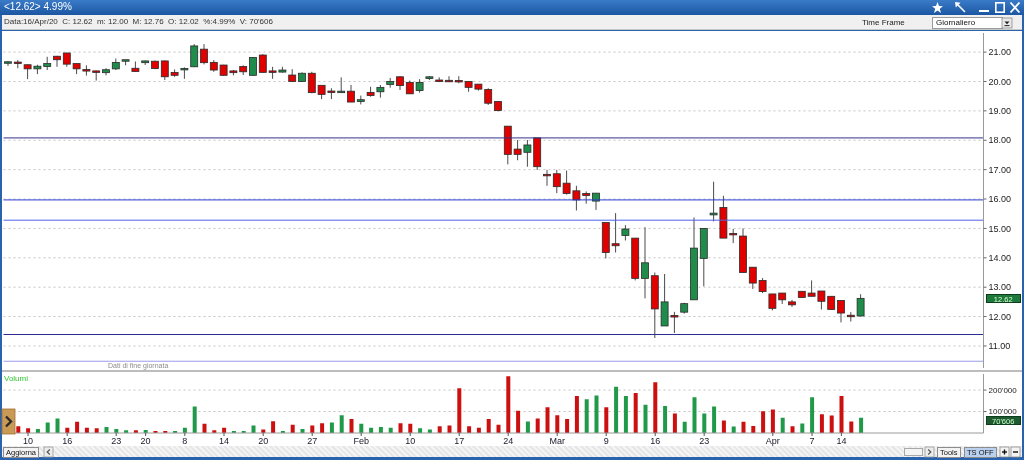  What do you see at coordinates (1000, 81) in the screenshot?
I see `y-tick-label: 20.00` at bounding box center [1000, 81].